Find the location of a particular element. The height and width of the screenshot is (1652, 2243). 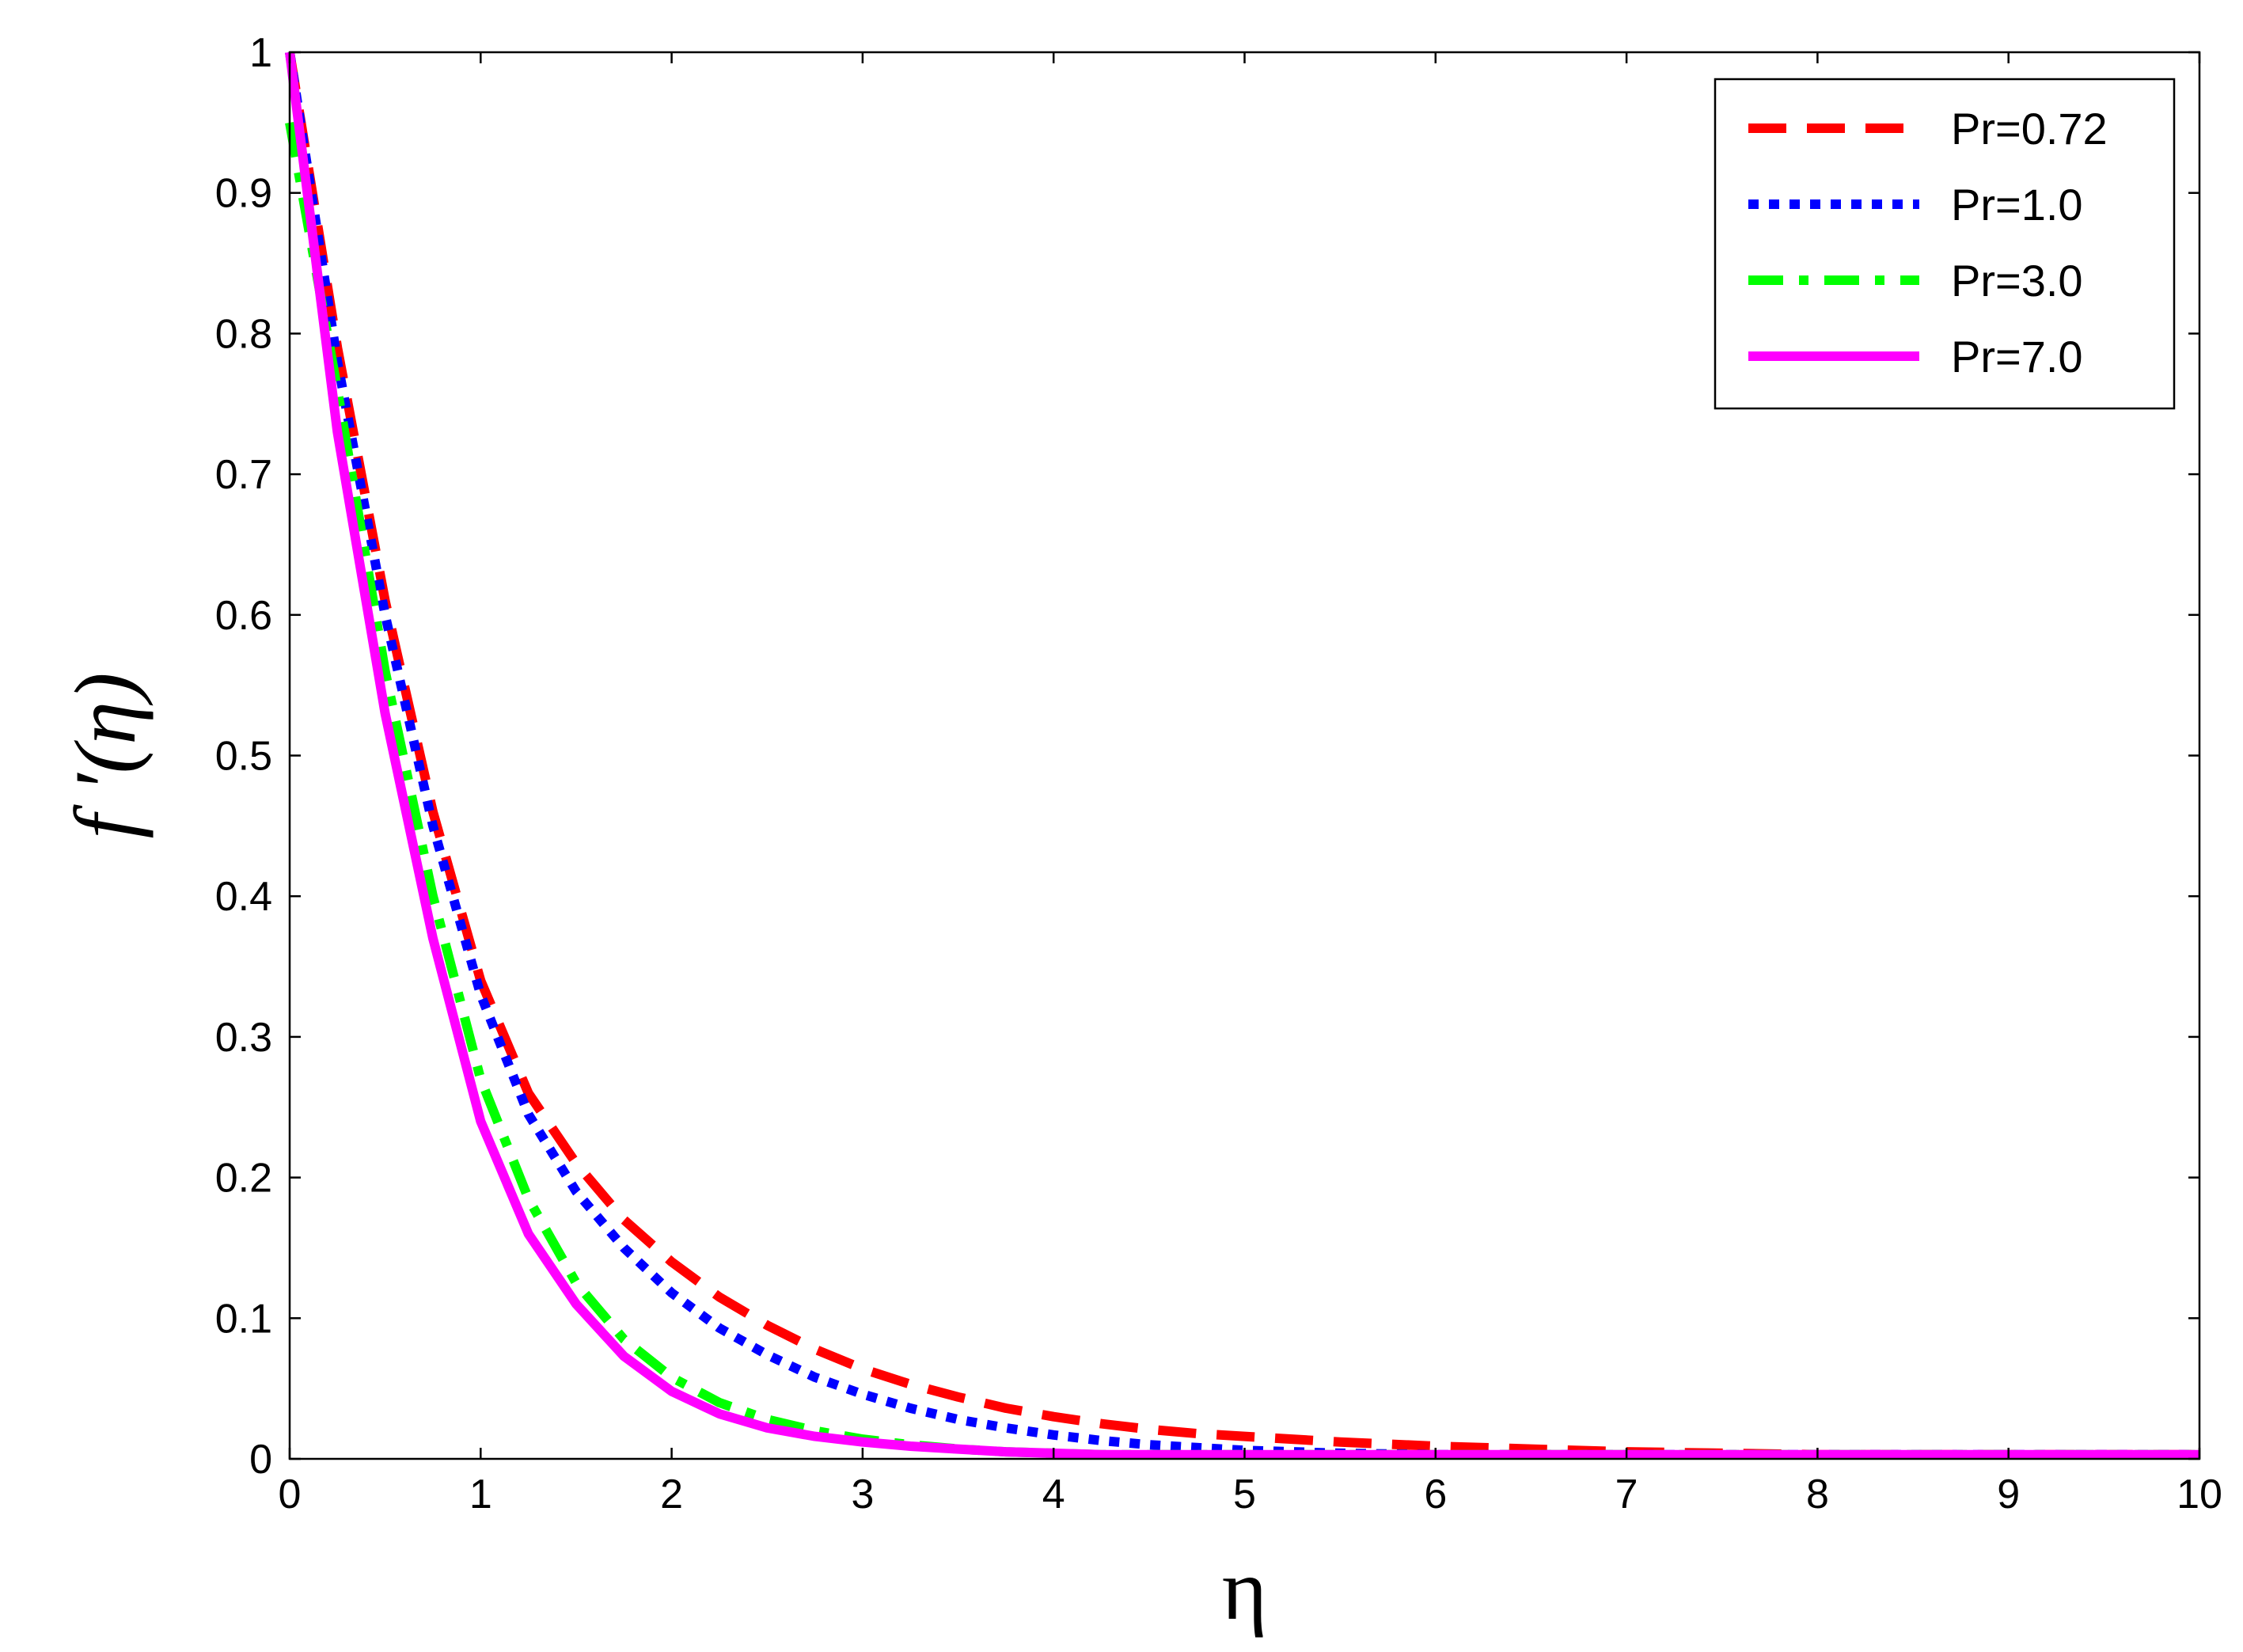

legend: Pr=0.72 Pr=1.0 Pr=3.0 Pr=7.0 is located at coordinates (1945, 244).